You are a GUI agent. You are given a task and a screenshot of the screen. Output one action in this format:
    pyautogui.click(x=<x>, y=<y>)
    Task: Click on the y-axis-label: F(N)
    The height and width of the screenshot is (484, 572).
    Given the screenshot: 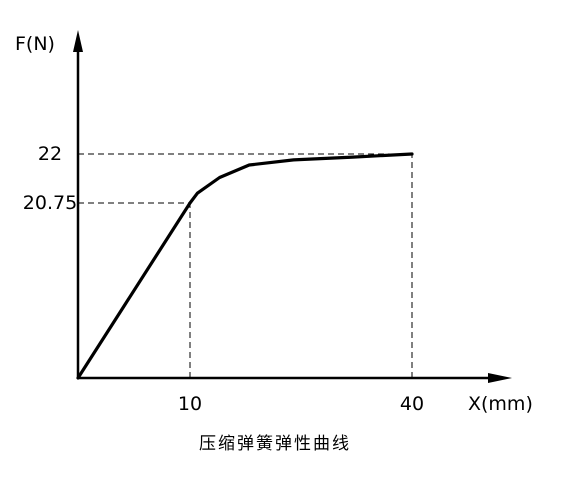 What is the action you would take?
    pyautogui.click(x=35, y=44)
    